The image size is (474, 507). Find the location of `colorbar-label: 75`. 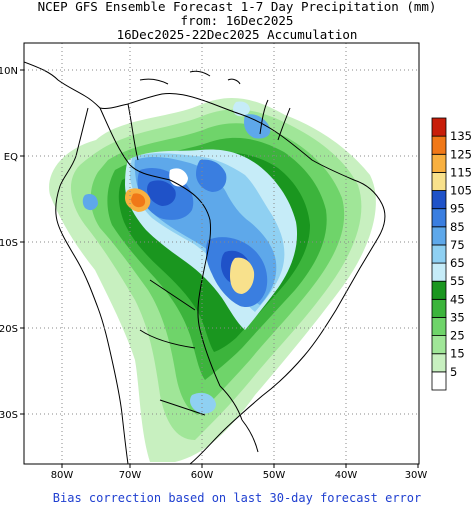

colorbar-label: 75 is located at coordinates (457, 245).